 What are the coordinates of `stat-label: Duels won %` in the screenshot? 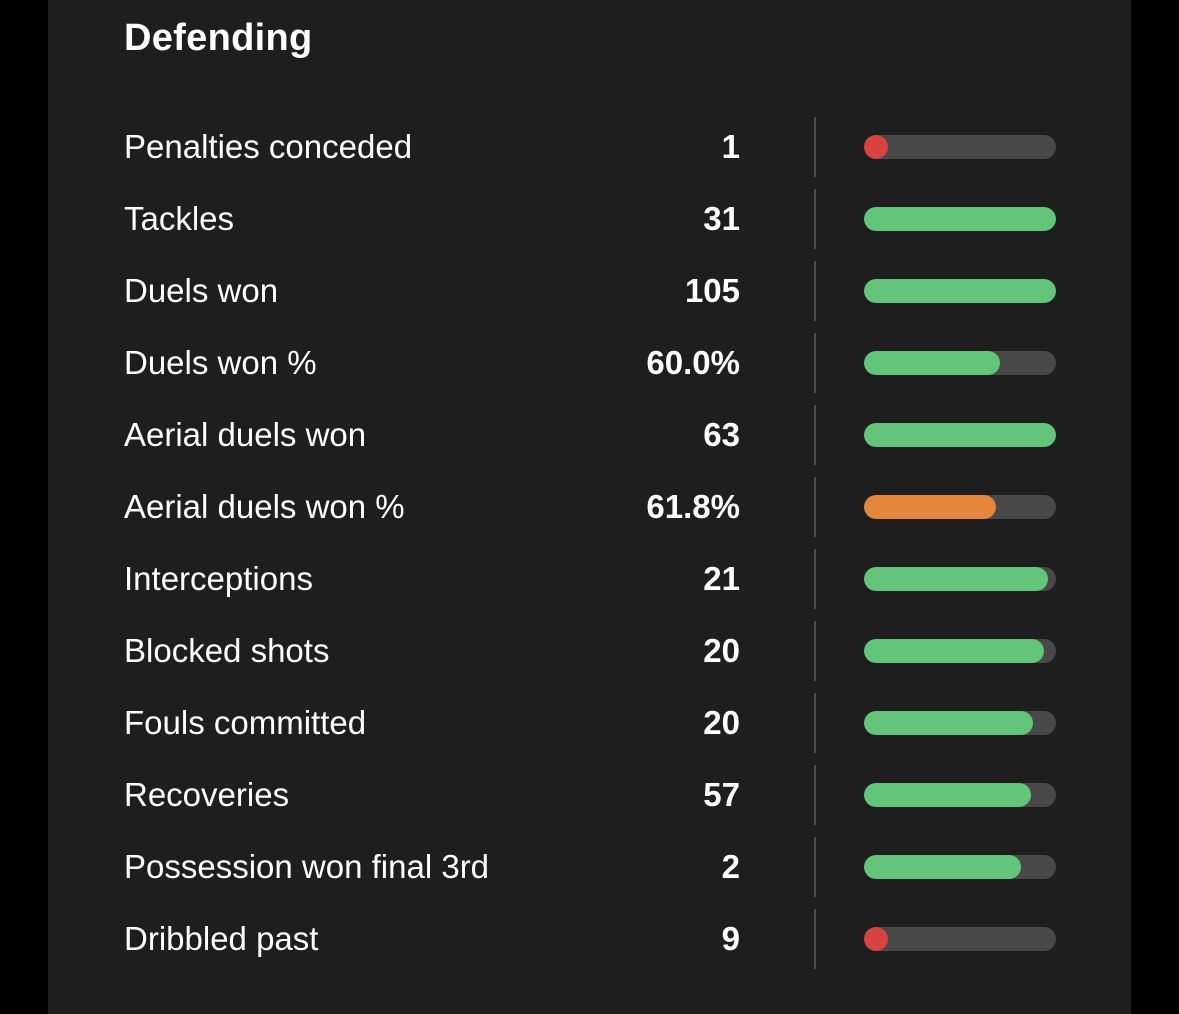 It's located at (220, 362).